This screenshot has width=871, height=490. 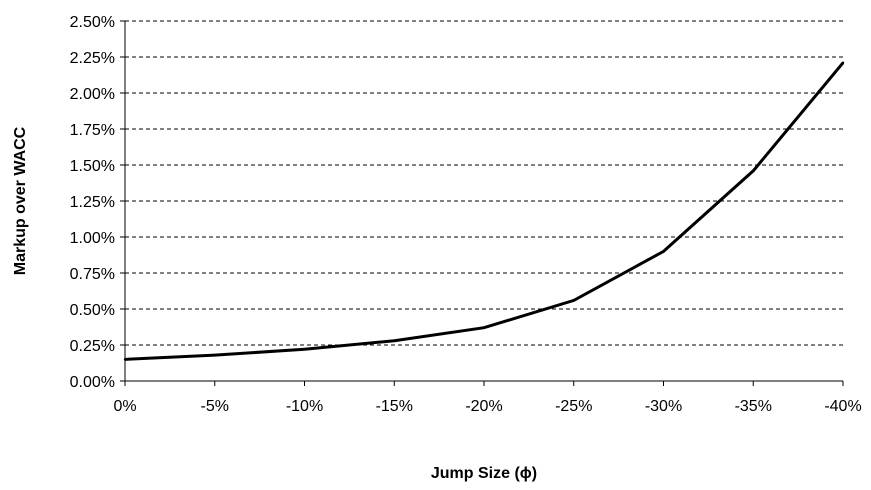 What do you see at coordinates (753, 406) in the screenshot?
I see `x-tick-label-7: -35%` at bounding box center [753, 406].